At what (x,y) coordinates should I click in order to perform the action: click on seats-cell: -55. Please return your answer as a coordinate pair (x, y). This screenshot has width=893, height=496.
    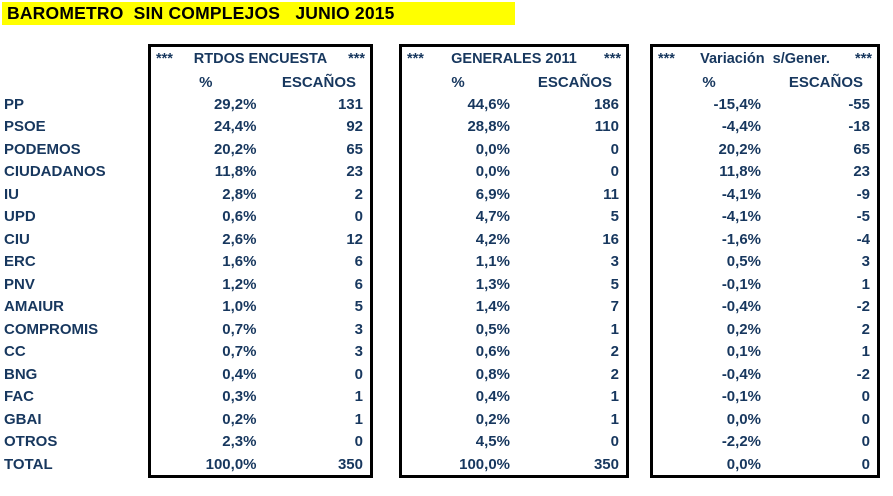
    Looking at the image, I should click on (859, 104).